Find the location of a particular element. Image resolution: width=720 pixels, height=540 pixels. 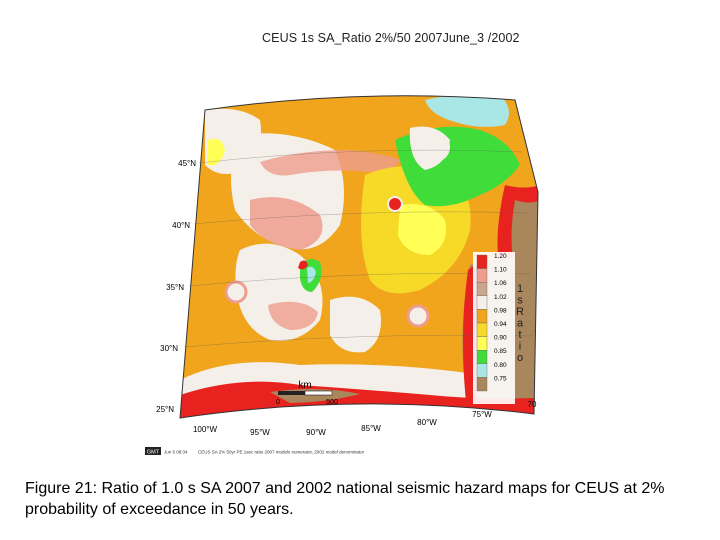

legend-title-char: o is located at coordinates (520, 358).